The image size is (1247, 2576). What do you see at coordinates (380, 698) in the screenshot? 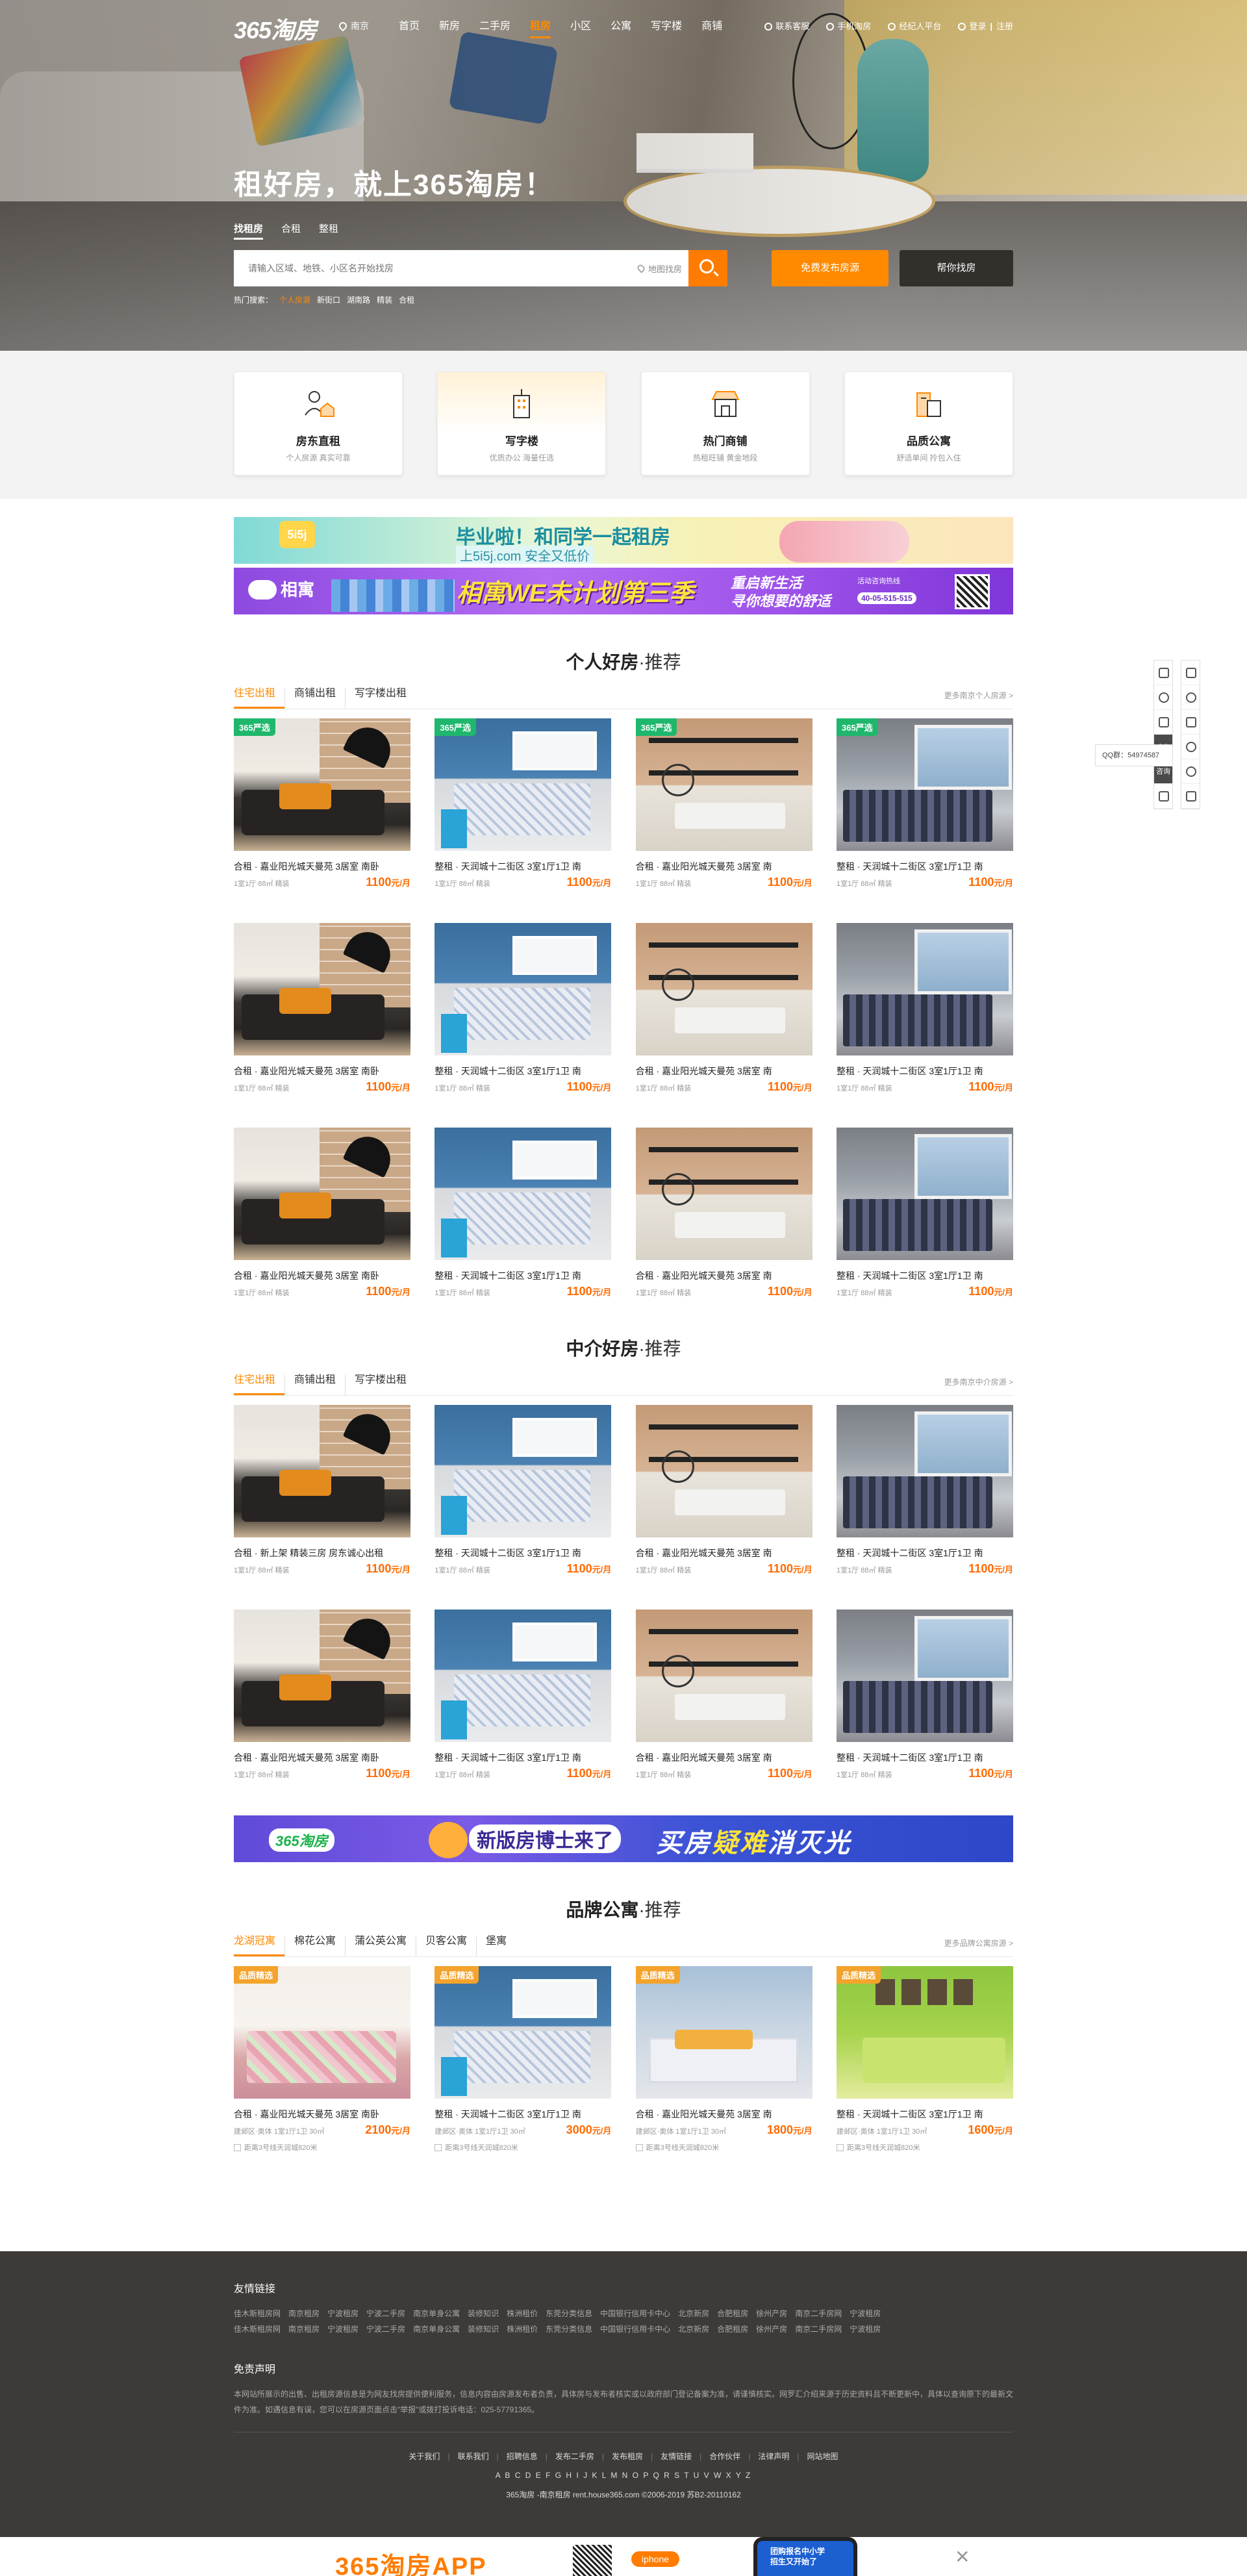
I see `tab-office-rent: 写字楼出租` at bounding box center [380, 698].